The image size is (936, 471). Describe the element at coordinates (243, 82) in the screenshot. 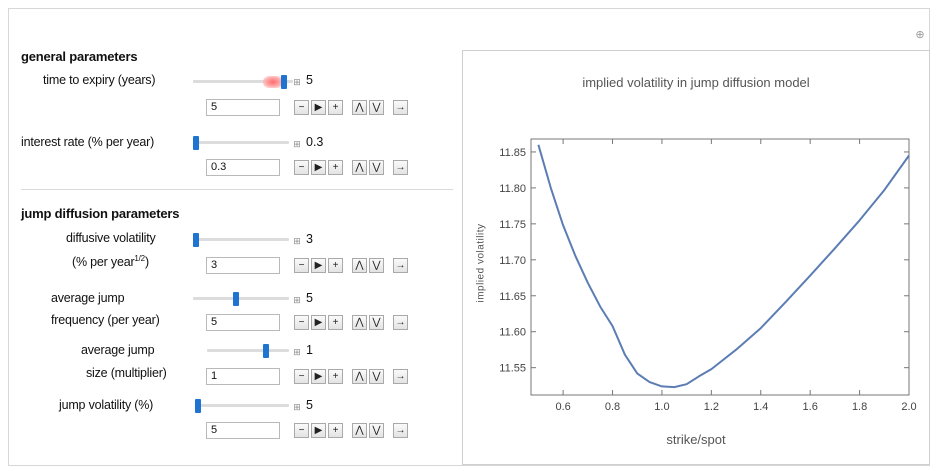

I see `time-to-expiry-slider` at that location.